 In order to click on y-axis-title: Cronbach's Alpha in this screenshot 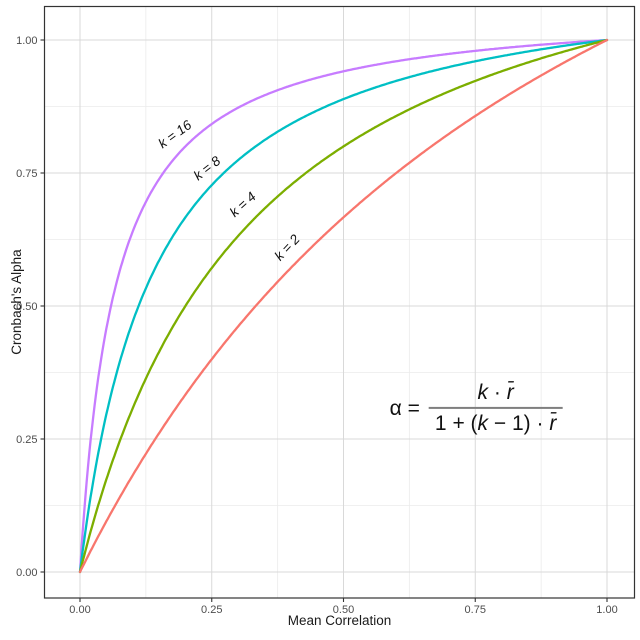, I will do `click(16, 302)`.